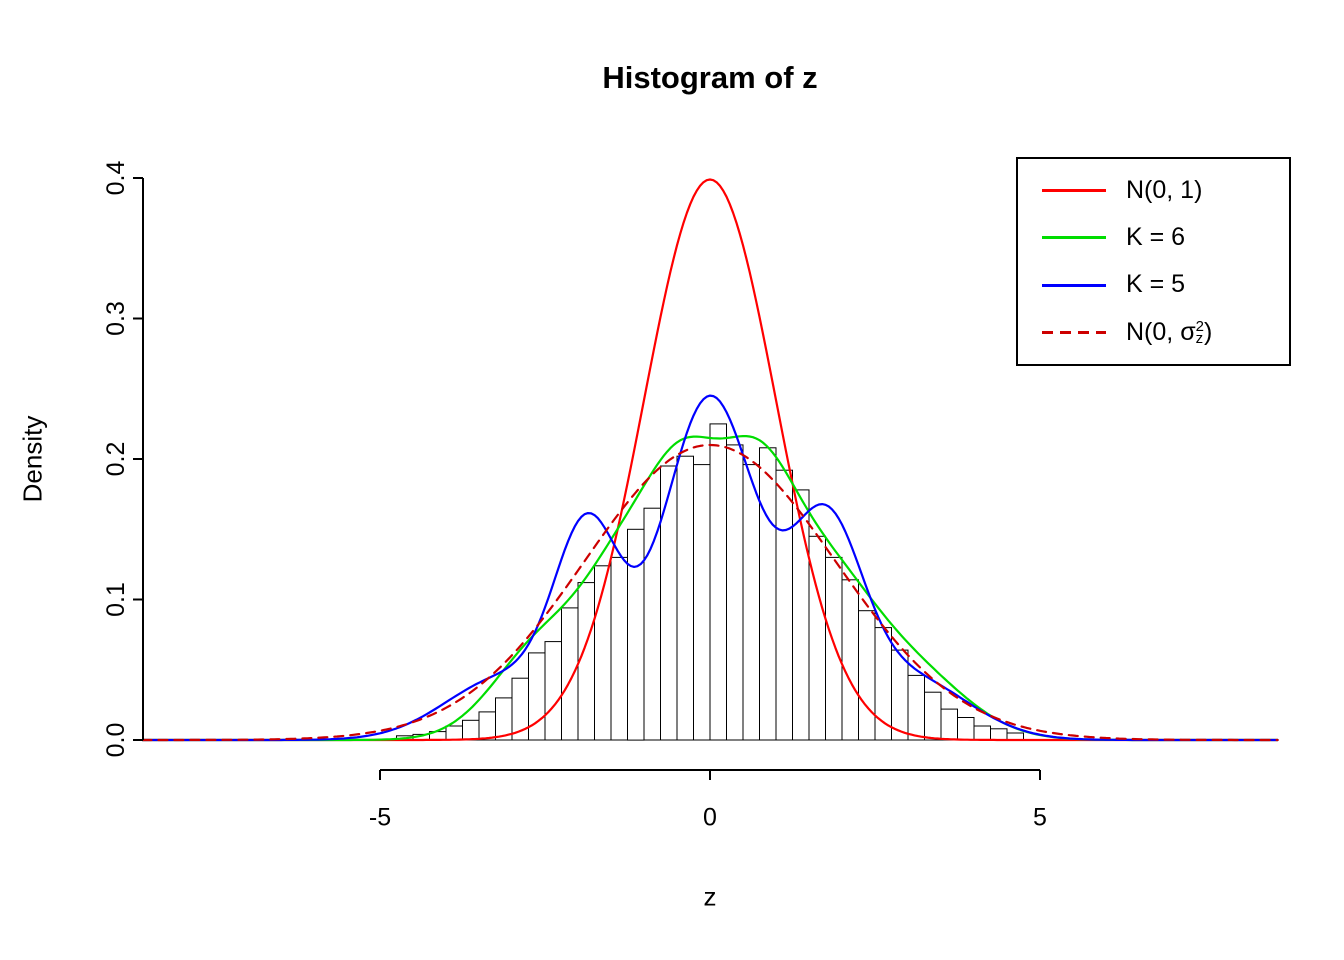 This screenshot has height=960, width=1344. Describe the element at coordinates (710, 896) in the screenshot. I see `x-axis-title: z` at that location.